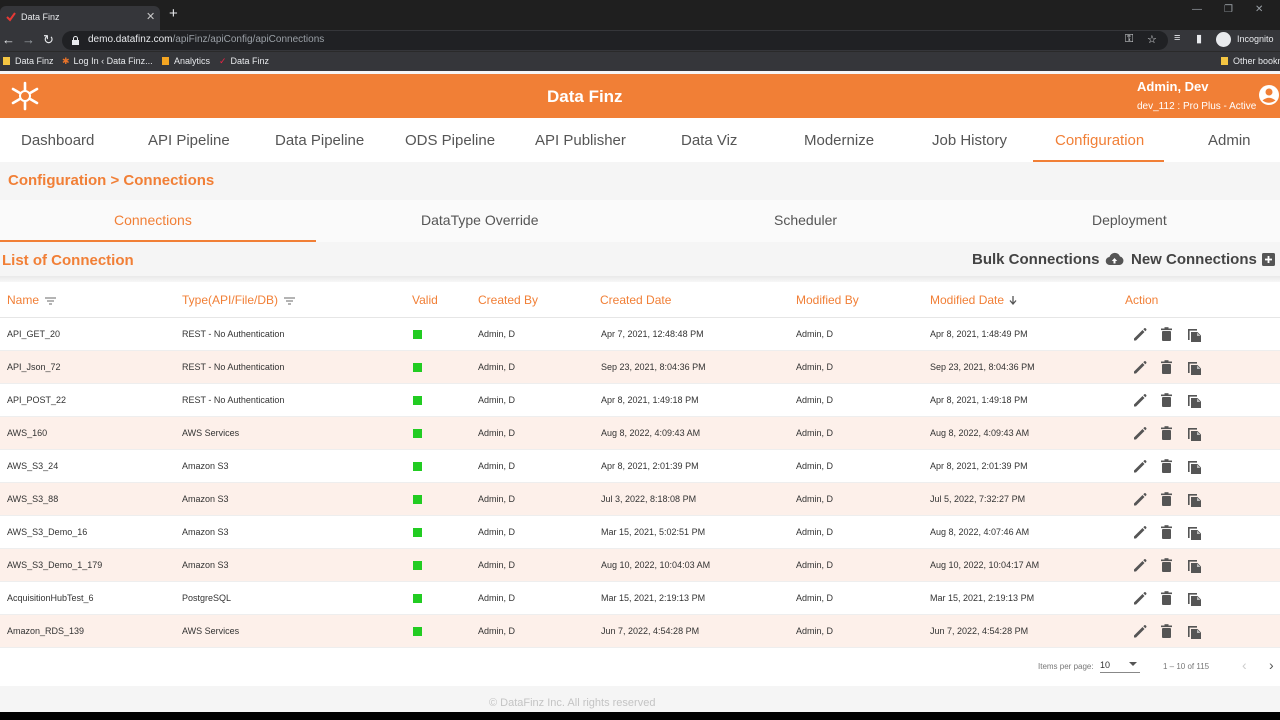 The image size is (1280, 720). What do you see at coordinates (244, 61) in the screenshot?
I see `bookmark-item: ✓ Data Finz` at bounding box center [244, 61].